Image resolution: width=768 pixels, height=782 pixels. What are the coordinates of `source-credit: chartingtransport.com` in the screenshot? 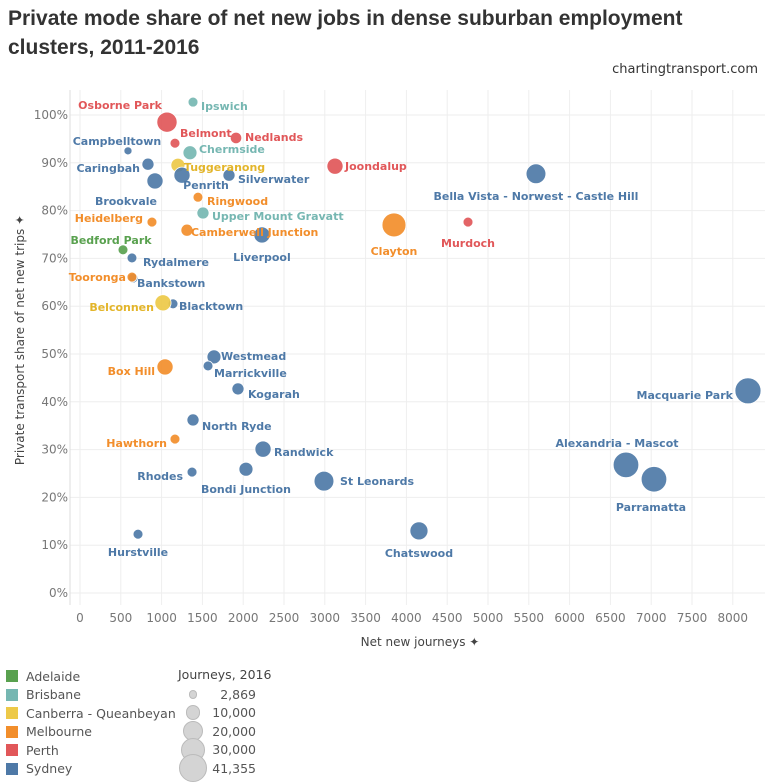 It's located at (685, 69).